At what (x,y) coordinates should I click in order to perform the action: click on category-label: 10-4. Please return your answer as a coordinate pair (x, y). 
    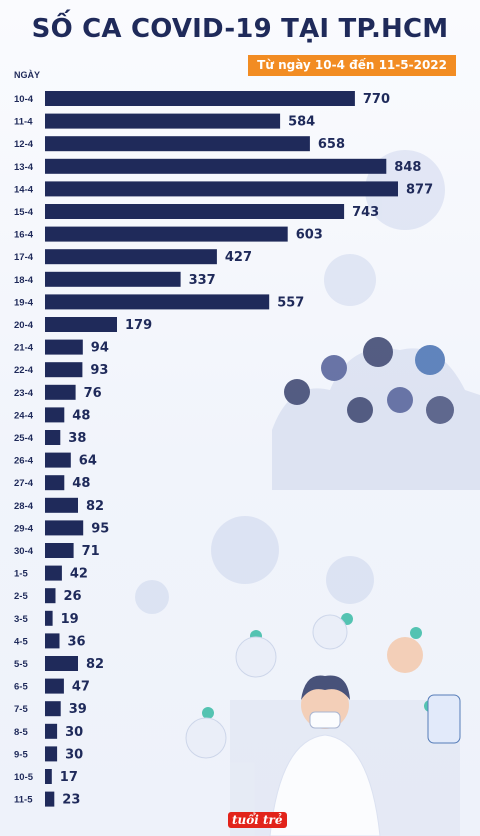
    Looking at the image, I should click on (24, 99).